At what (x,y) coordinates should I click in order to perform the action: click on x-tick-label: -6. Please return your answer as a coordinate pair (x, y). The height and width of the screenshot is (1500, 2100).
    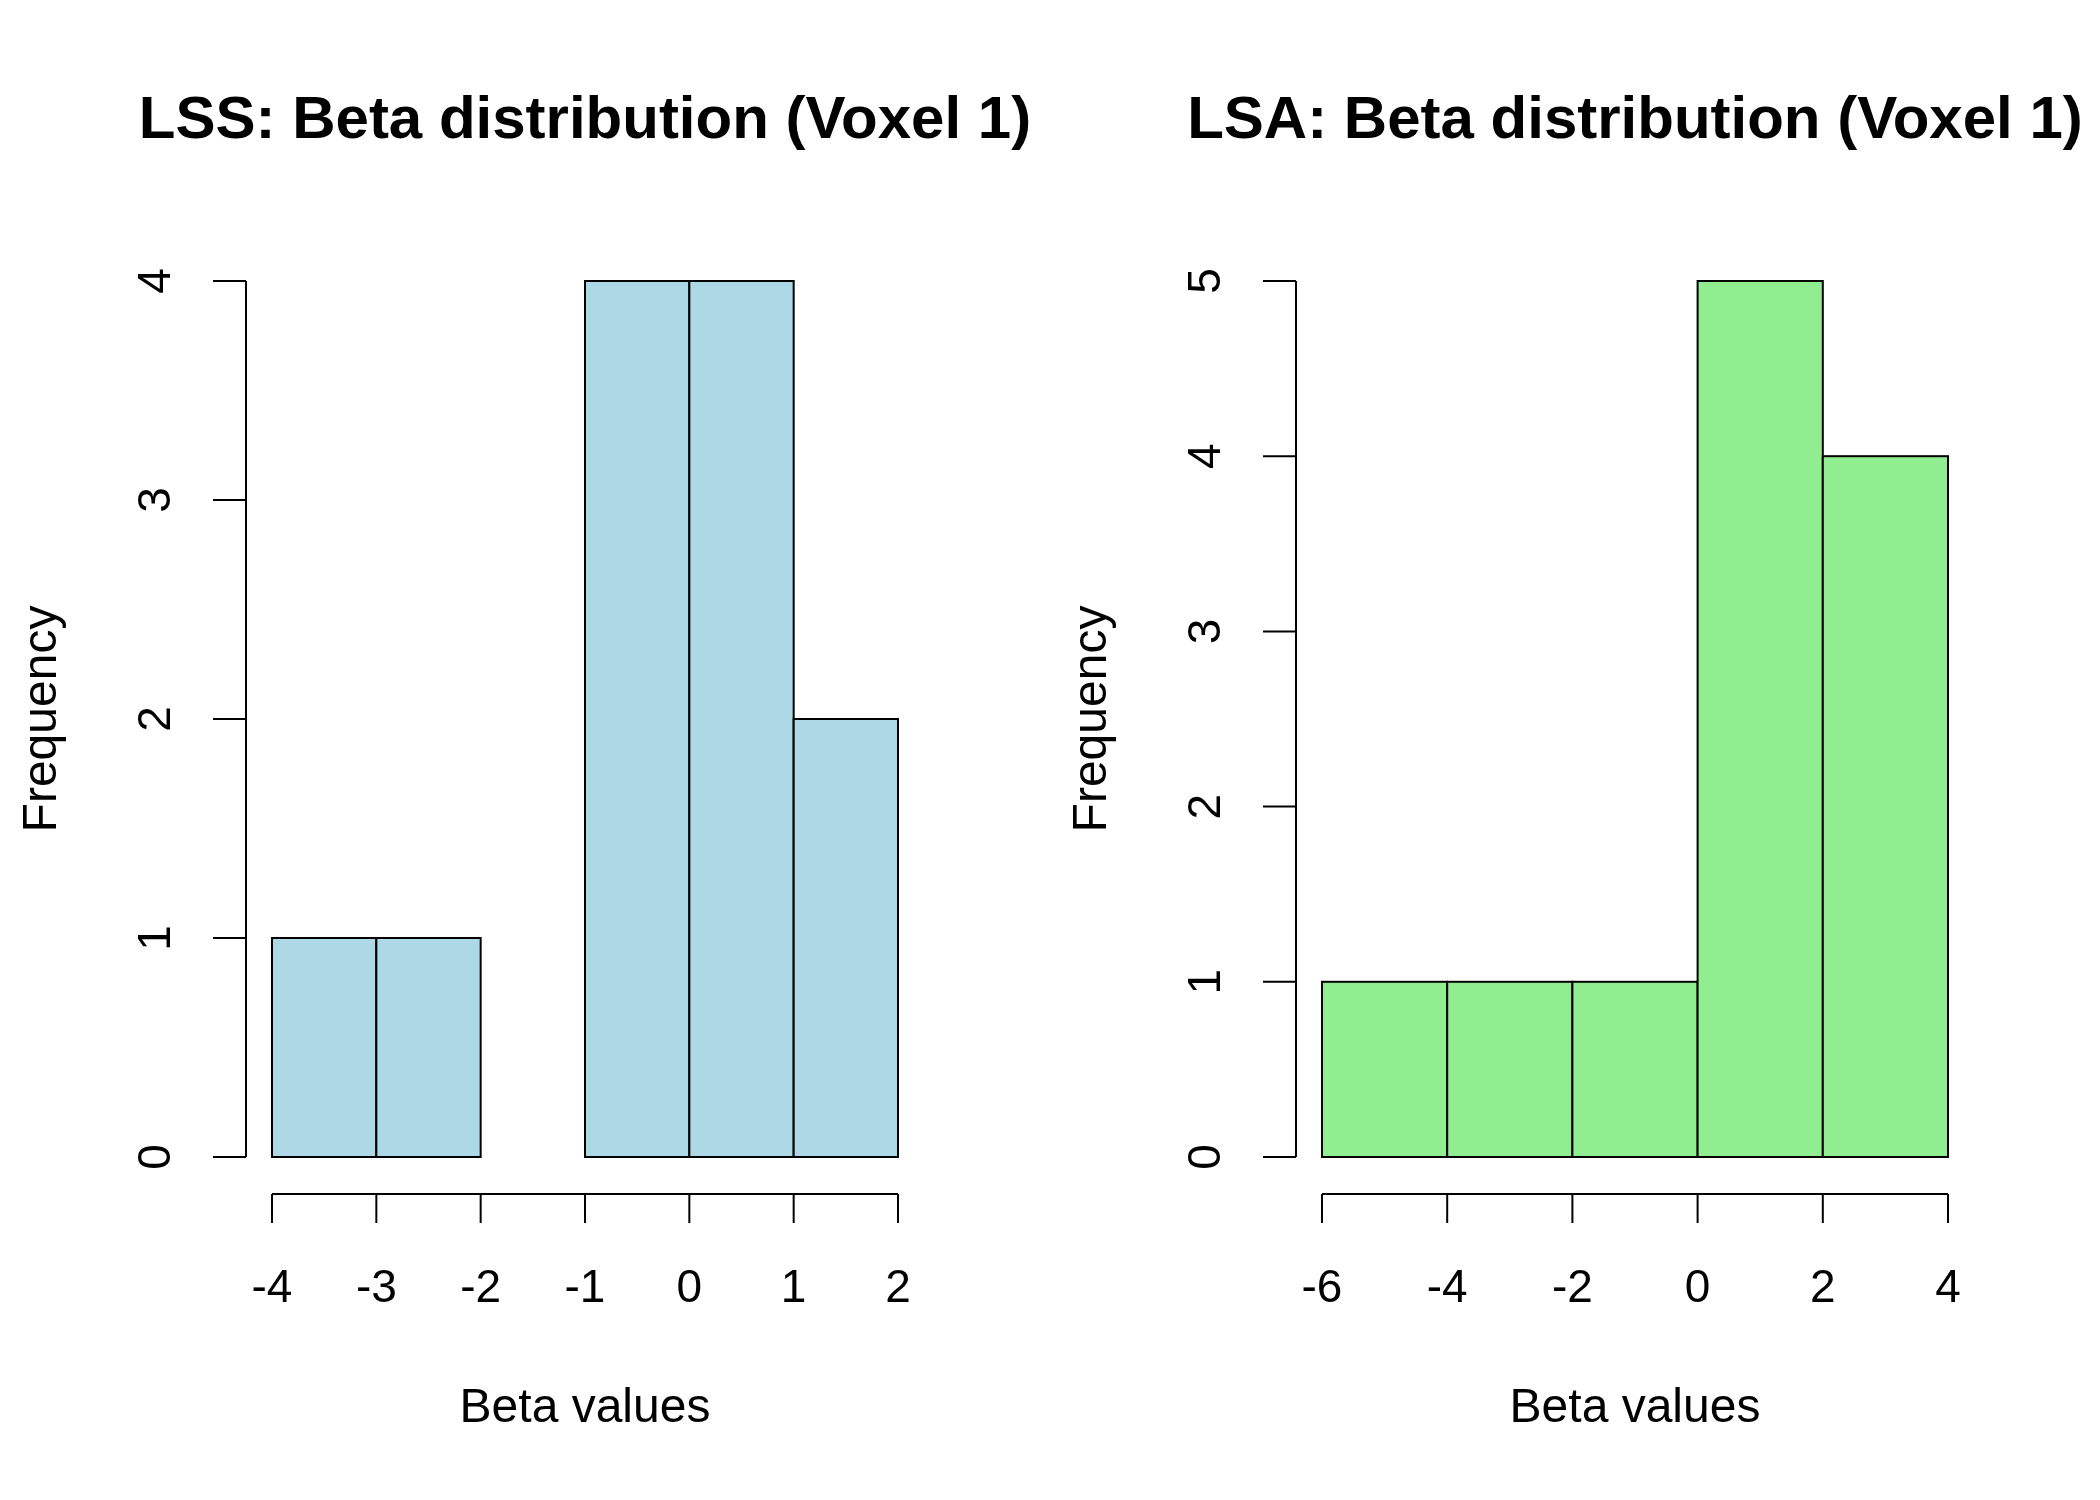
    Looking at the image, I should click on (1322, 1286).